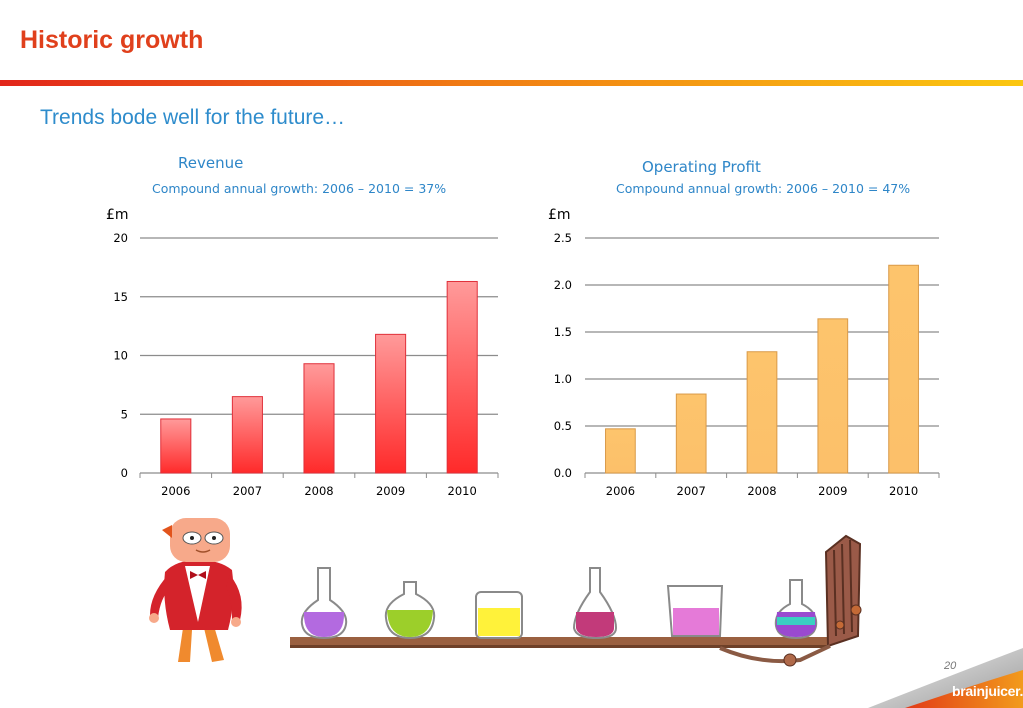 This screenshot has width=1023, height=708. What do you see at coordinates (903, 491) in the screenshot?
I see `profit-x-tick-label: 2010` at bounding box center [903, 491].